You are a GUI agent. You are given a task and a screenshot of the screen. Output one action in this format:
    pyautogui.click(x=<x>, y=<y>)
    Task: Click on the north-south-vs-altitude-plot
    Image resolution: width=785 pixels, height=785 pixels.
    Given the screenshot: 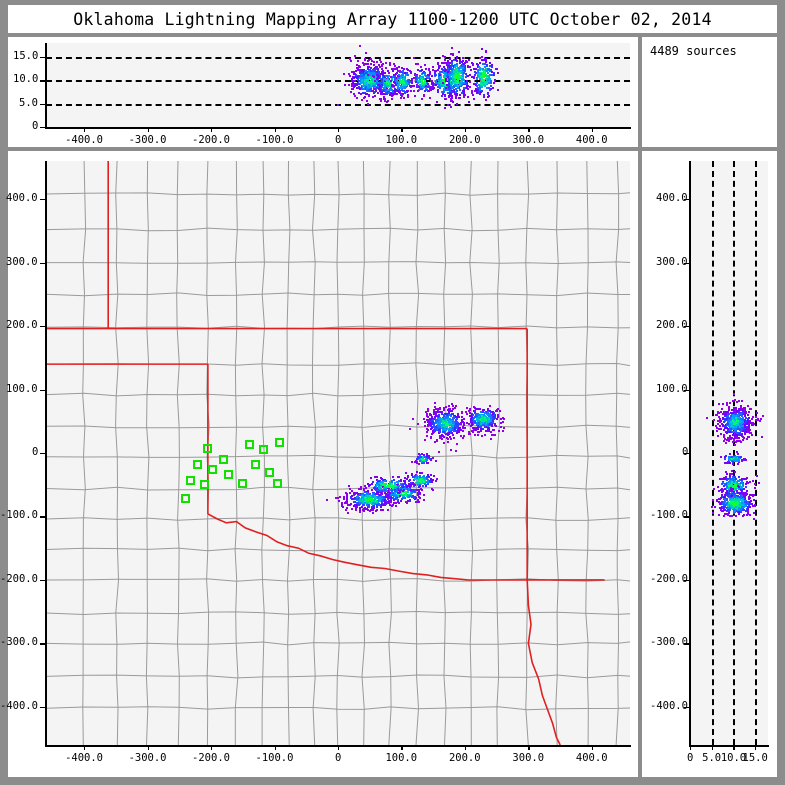 What is the action you would take?
    pyautogui.click(x=729, y=453)
    